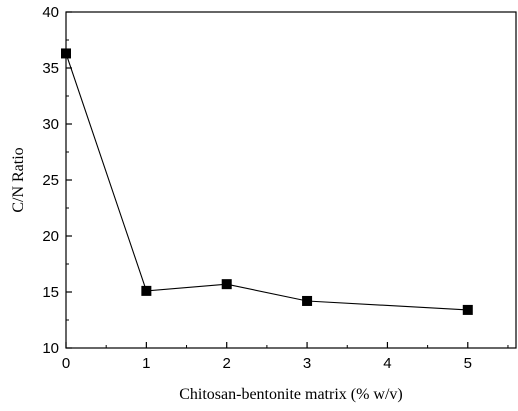 The width and height of the screenshot is (518, 411). Describe the element at coordinates (468, 363) in the screenshot. I see `x-tick-label: 5` at that location.